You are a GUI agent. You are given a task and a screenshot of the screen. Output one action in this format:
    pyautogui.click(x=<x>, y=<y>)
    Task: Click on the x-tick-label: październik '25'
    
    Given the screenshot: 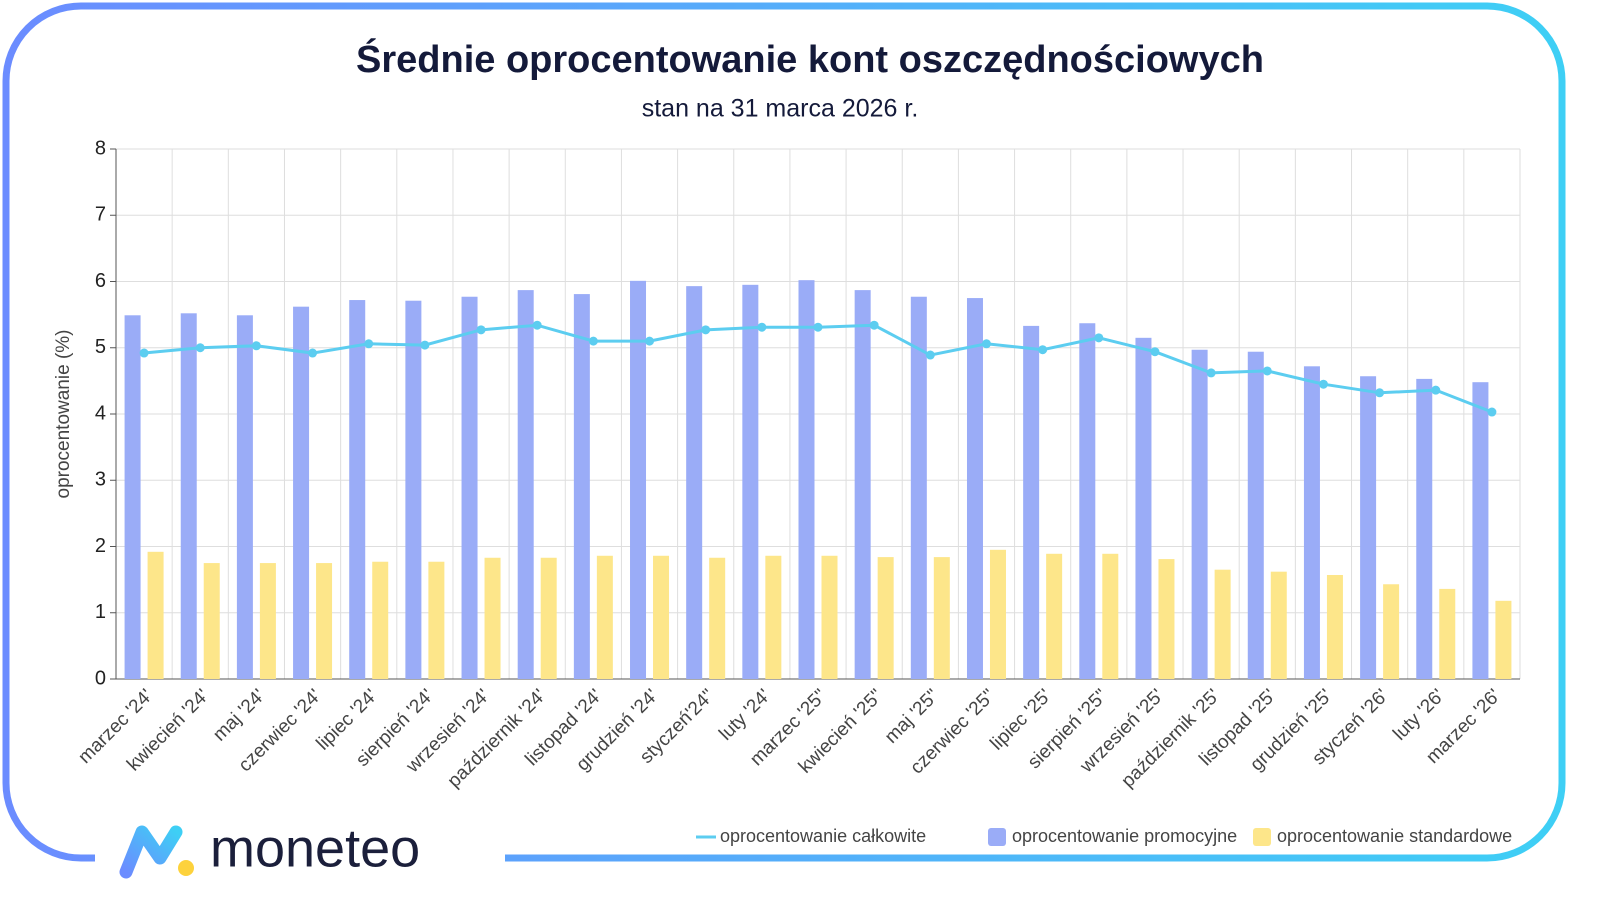 What is the action you would take?
    pyautogui.click(x=1171, y=738)
    